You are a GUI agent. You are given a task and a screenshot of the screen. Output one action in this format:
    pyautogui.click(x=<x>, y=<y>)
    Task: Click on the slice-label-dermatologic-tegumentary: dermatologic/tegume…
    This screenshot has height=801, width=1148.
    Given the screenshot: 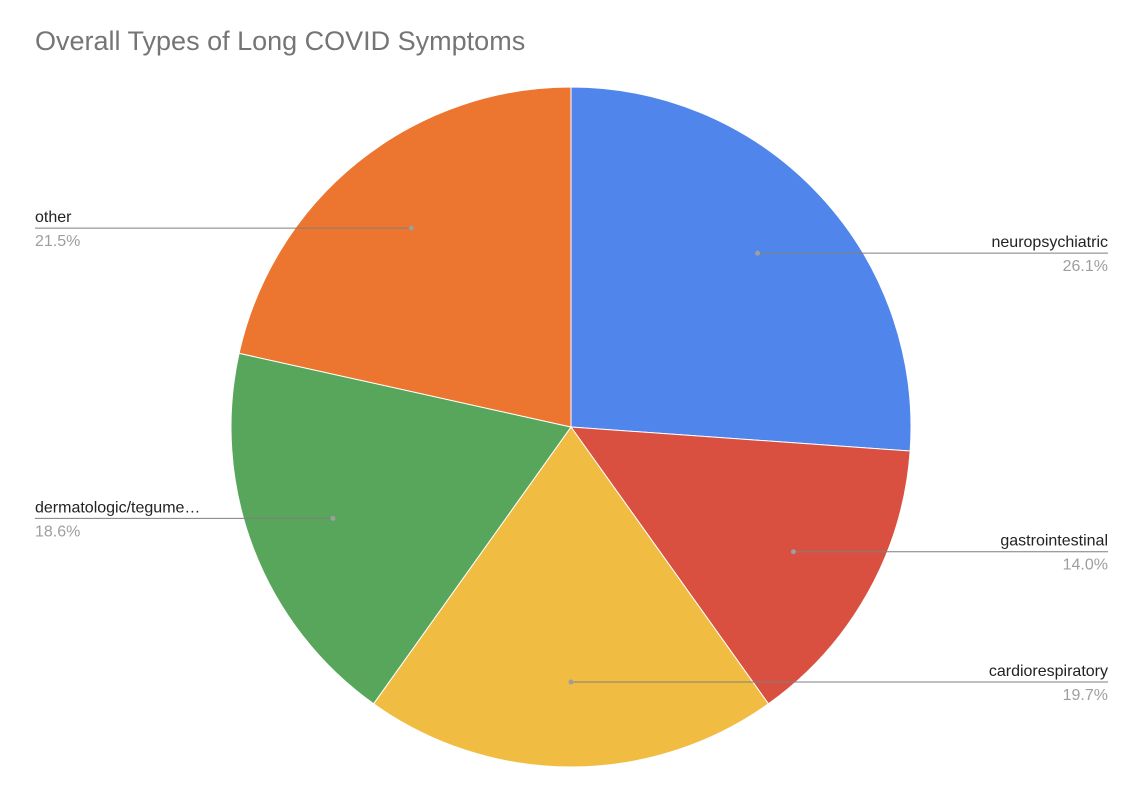 What is the action you would take?
    pyautogui.click(x=117, y=507)
    